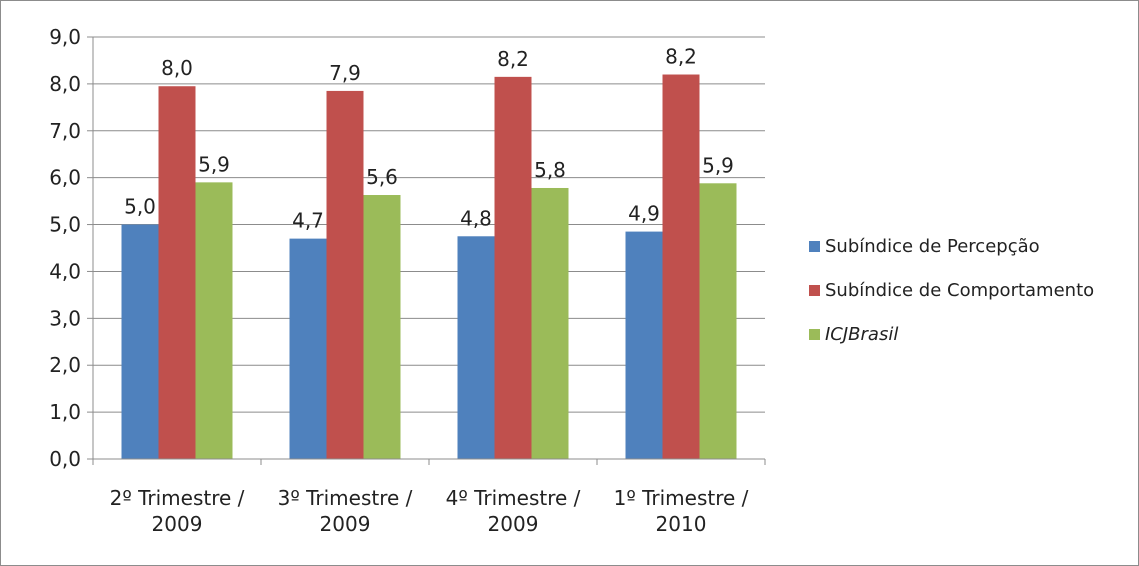 The width and height of the screenshot is (1139, 566). I want to click on legend-label: Subíndice de Comportamento, so click(959, 290).